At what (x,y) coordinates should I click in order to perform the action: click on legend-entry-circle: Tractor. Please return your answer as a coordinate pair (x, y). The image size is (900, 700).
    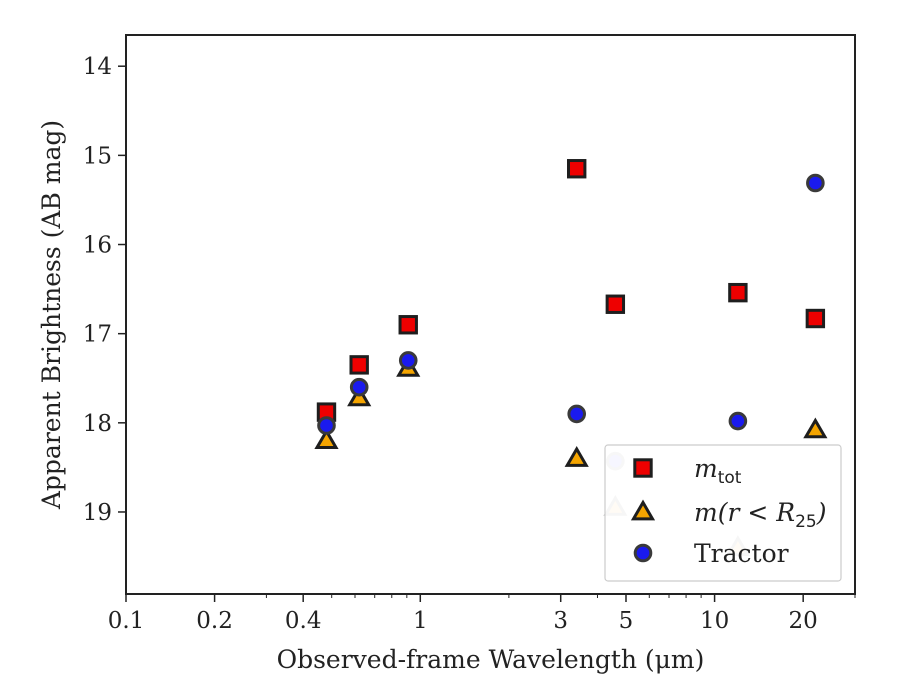
    Looking at the image, I should click on (711, 553).